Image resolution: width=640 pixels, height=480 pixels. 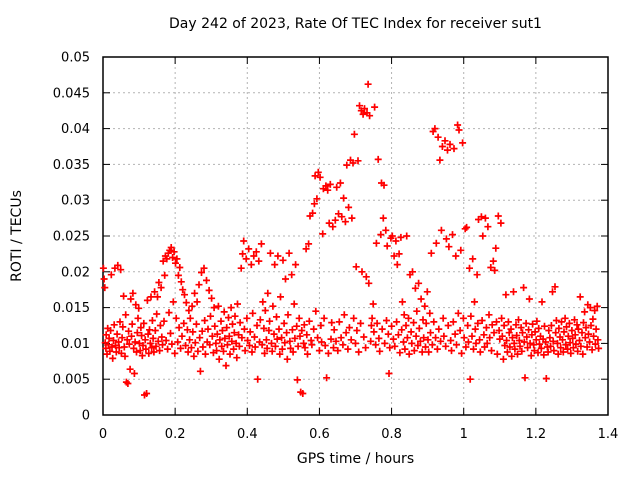 What do you see at coordinates (86, 416) in the screenshot?
I see `y-tick-label: 0` at bounding box center [86, 416].